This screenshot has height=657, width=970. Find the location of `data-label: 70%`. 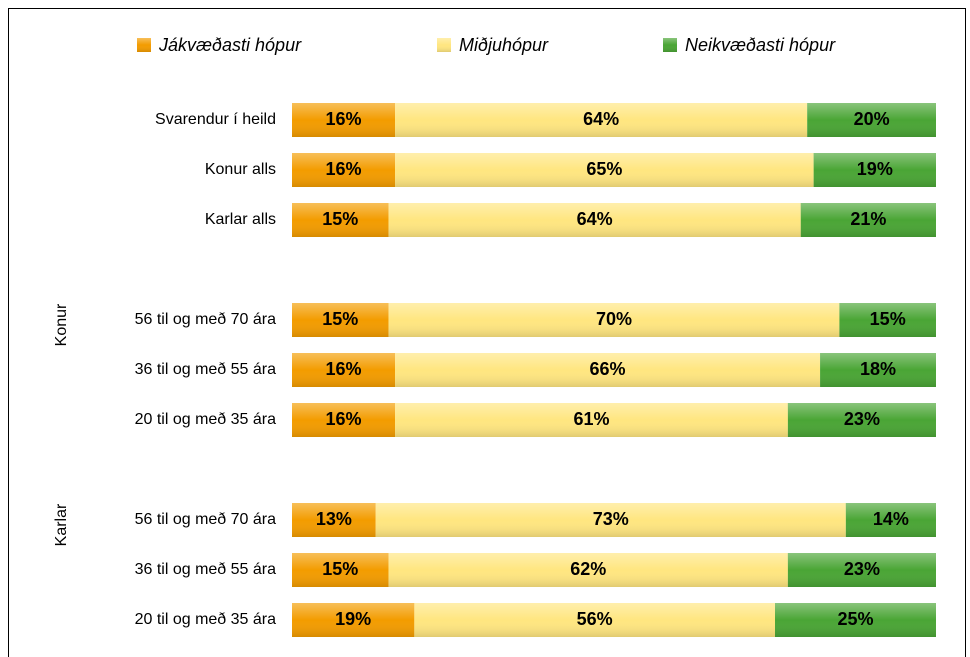

data-label: 70% is located at coordinates (614, 319).